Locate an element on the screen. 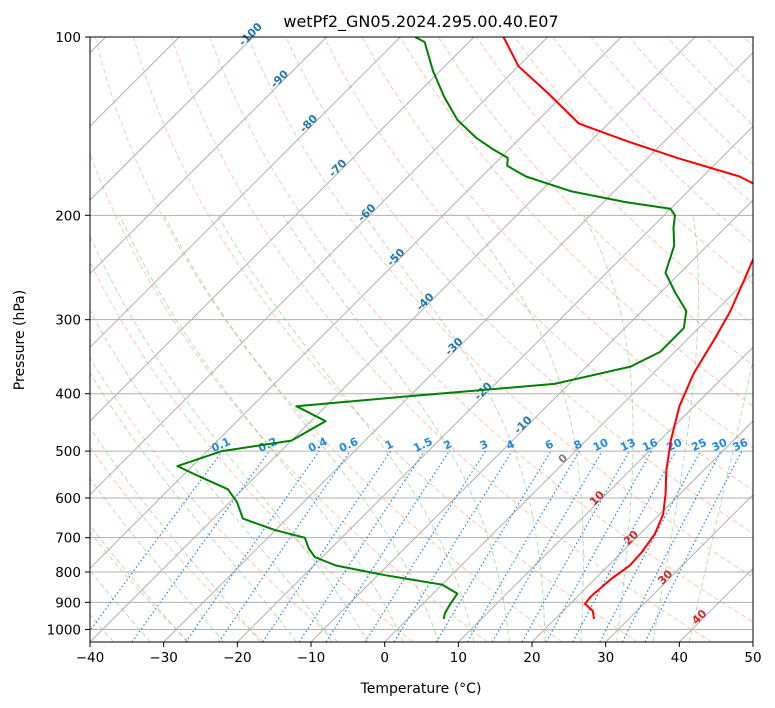 This screenshot has height=708, width=775. mixing-ratio-label: 1.5 is located at coordinates (422, 445).